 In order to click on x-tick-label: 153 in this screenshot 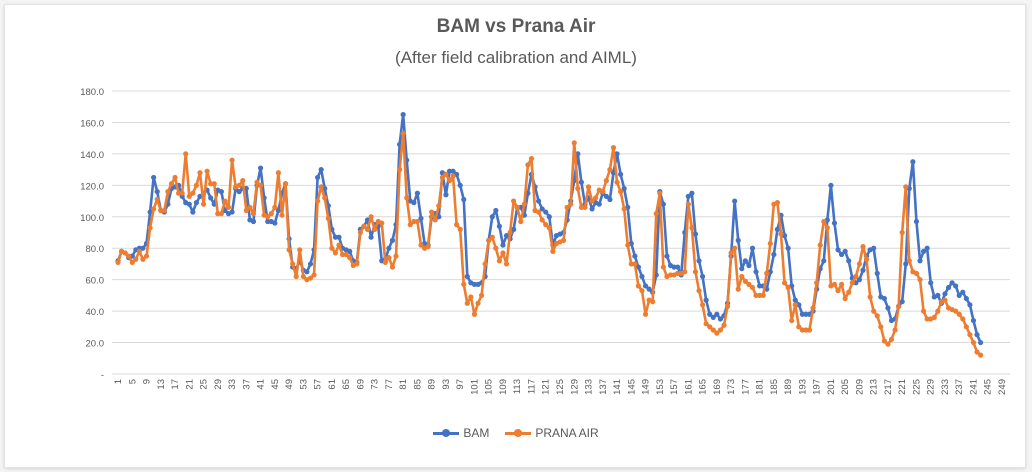, I will do `click(660, 387)`.